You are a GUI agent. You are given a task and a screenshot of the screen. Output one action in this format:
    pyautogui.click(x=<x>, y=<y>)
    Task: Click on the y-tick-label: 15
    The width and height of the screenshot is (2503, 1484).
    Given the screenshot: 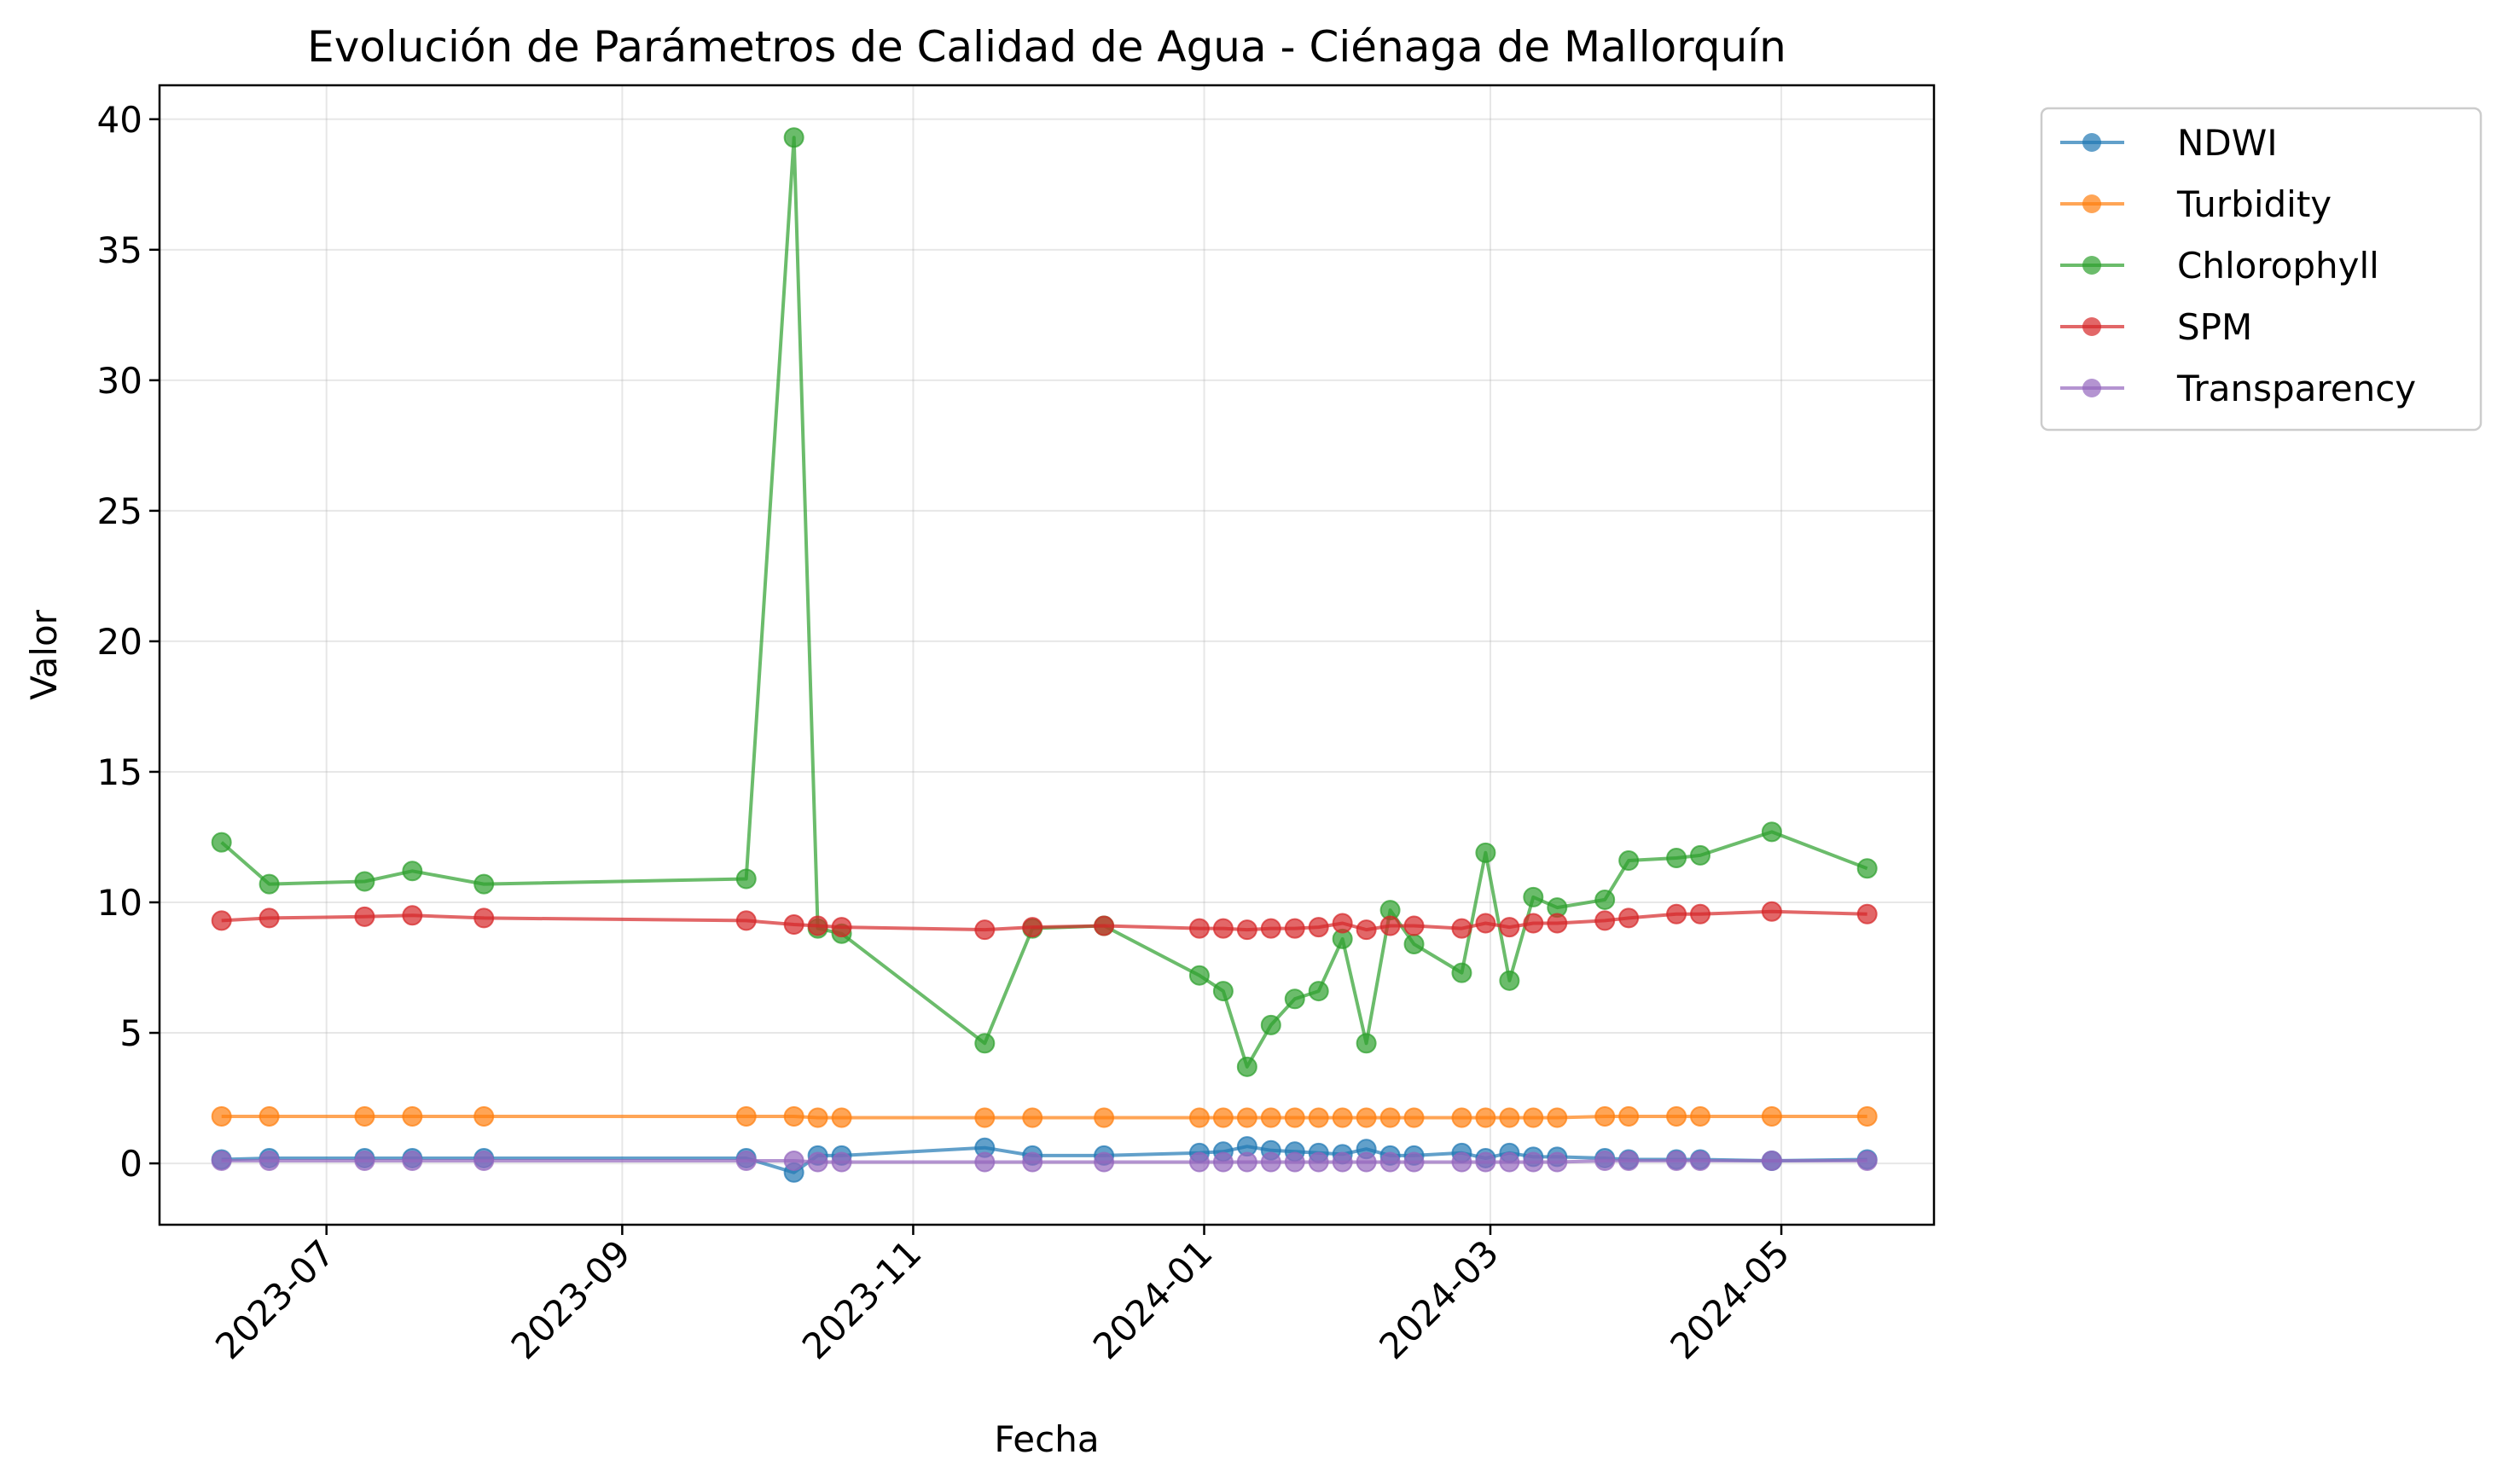 What is the action you would take?
    pyautogui.click(x=119, y=772)
    